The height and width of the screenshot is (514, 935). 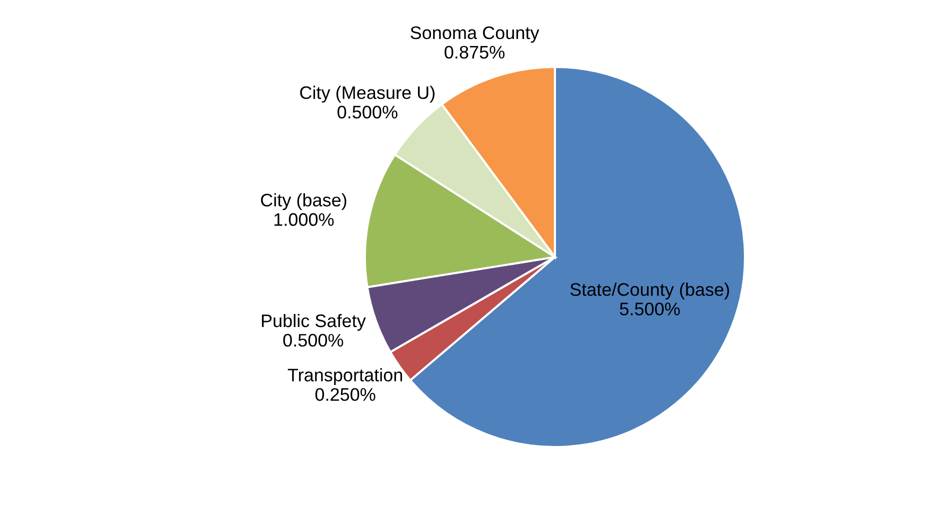 What do you see at coordinates (650, 309) in the screenshot?
I see `data-label: 5.500%` at bounding box center [650, 309].